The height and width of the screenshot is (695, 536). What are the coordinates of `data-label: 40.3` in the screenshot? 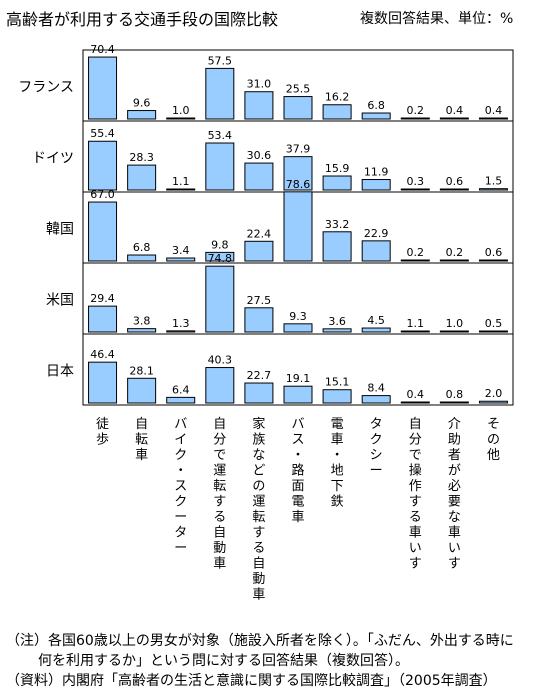 It's located at (220, 360).